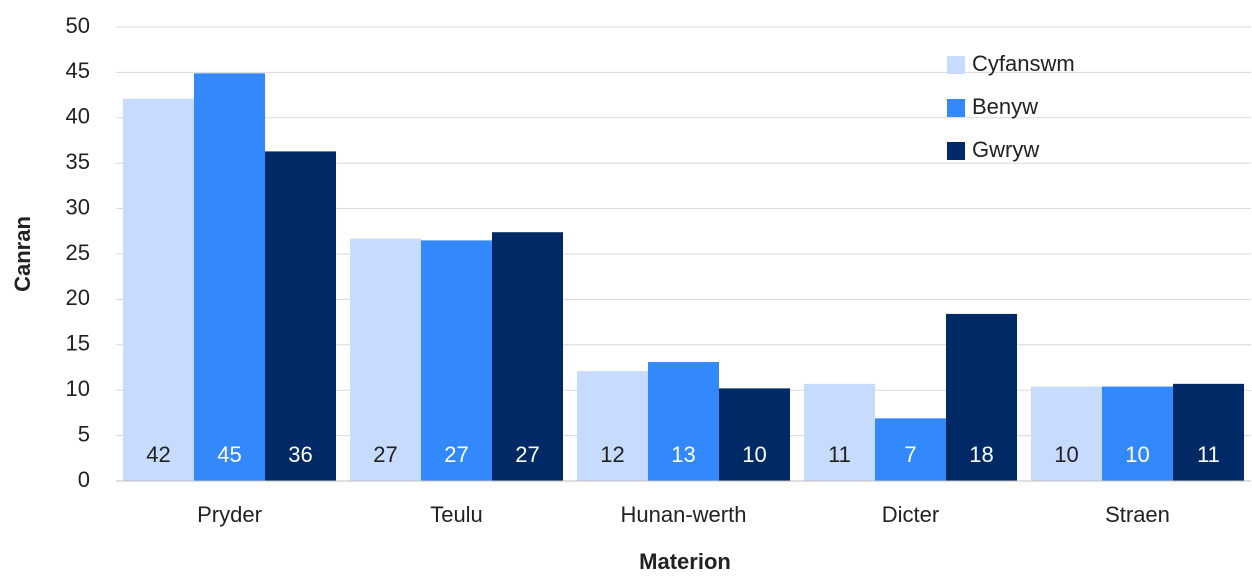  I want to click on value-label: 36, so click(300, 454).